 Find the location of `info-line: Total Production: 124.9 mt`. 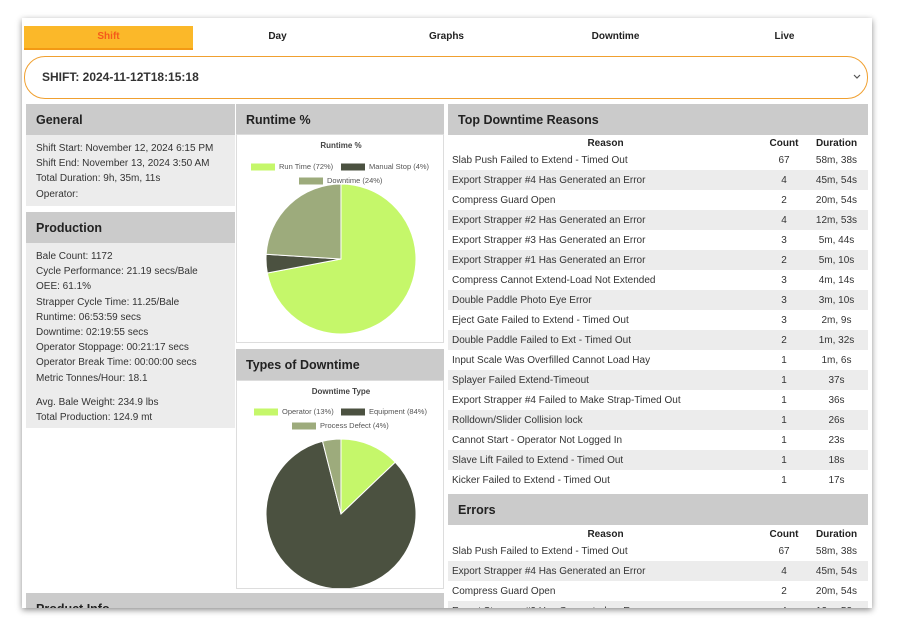

info-line: Total Production: 124.9 mt is located at coordinates (94, 418).